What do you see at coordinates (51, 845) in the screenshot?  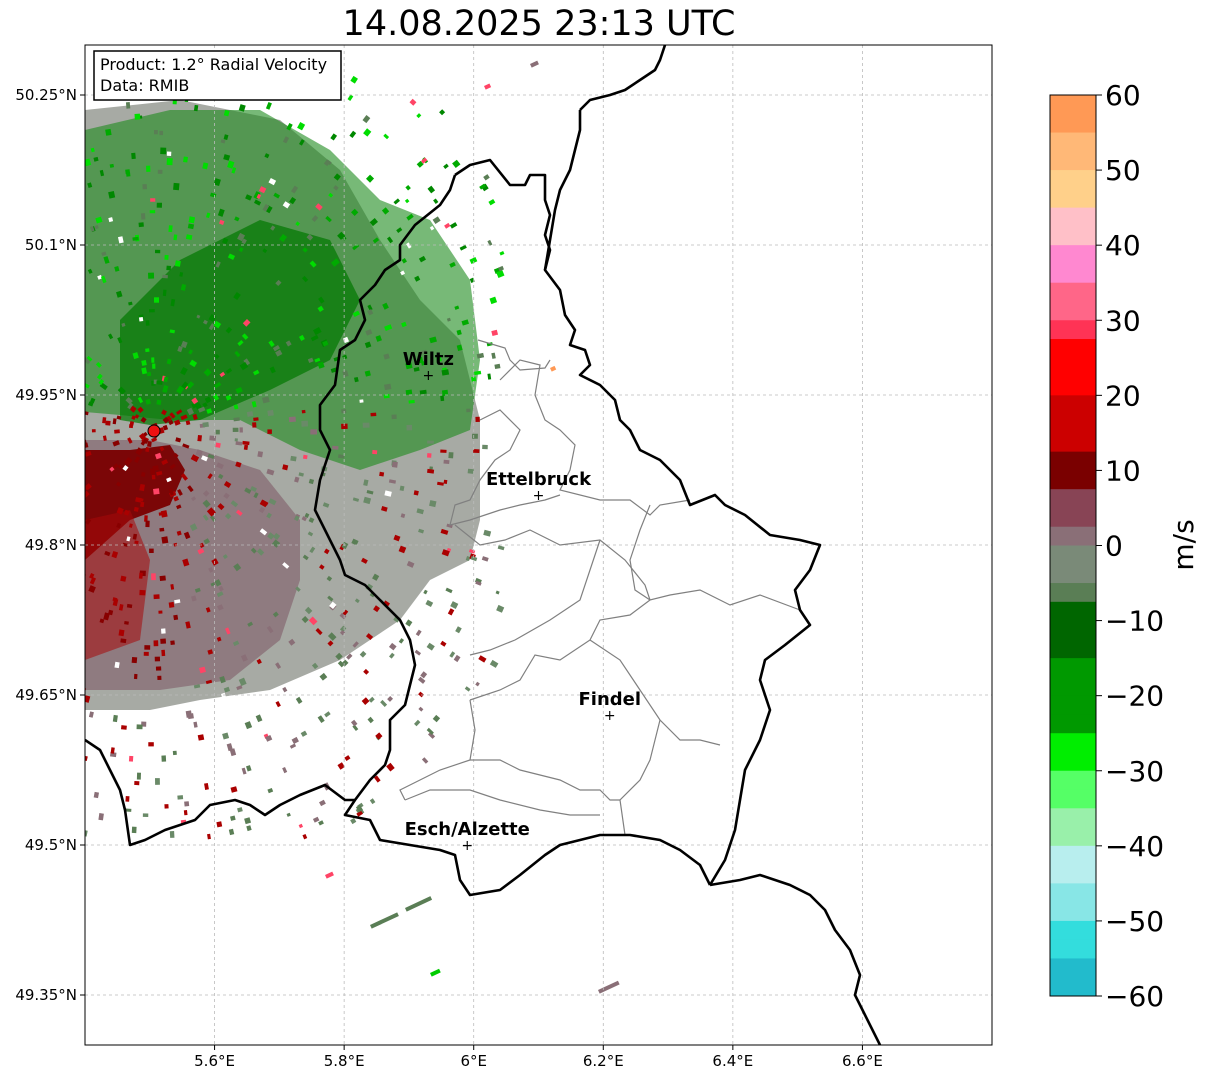 I see `lat-tick-label: 49.5°N` at bounding box center [51, 845].